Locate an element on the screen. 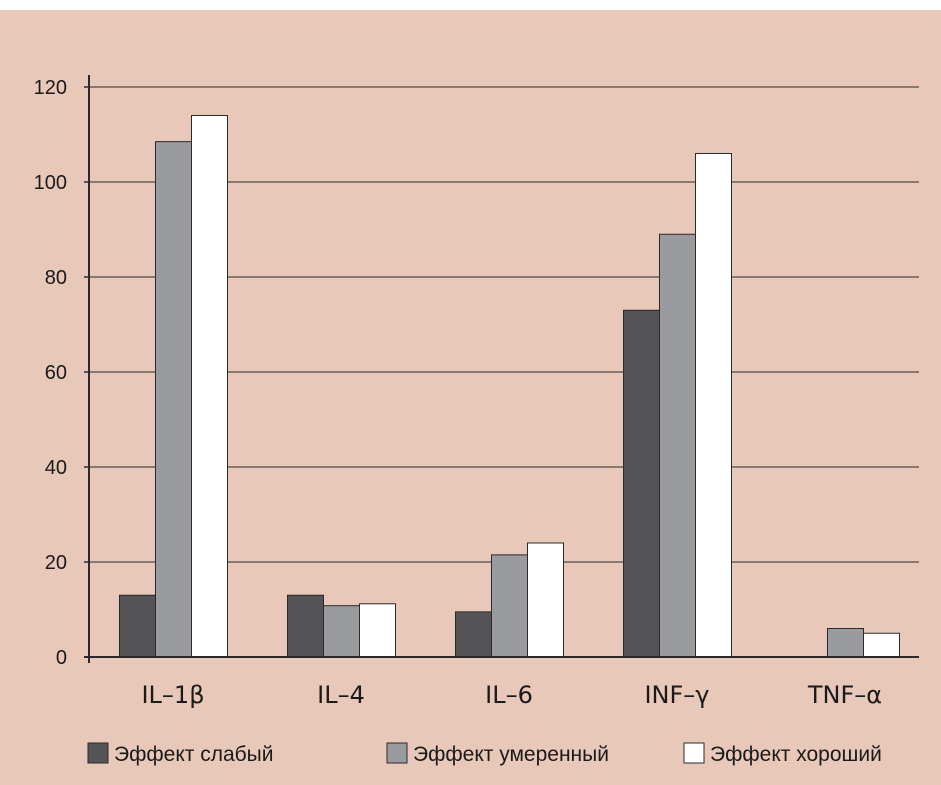  top-border is located at coordinates (470, 5).